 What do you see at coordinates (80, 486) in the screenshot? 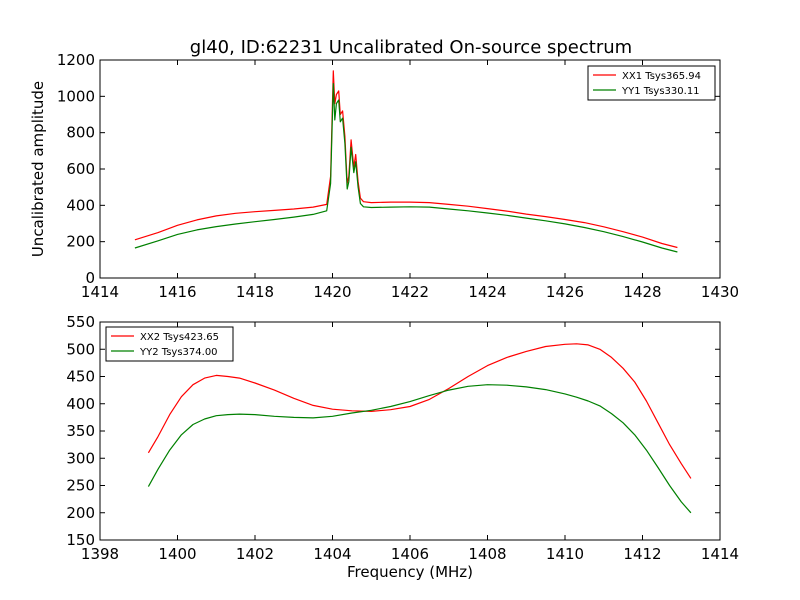
I see `y-tick-label: 250` at bounding box center [80, 486].